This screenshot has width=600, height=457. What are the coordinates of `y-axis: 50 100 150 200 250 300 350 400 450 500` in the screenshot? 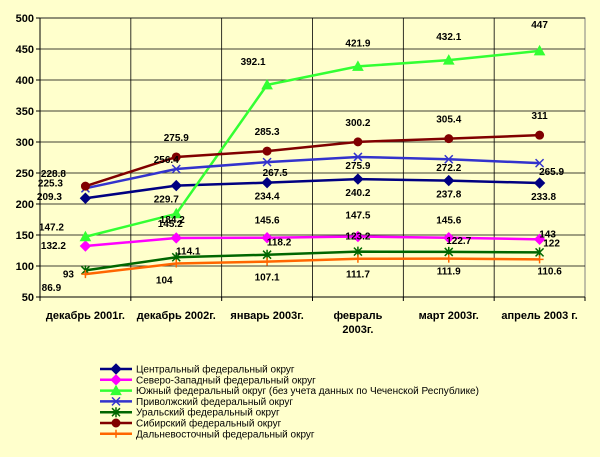 It's located at (28, 158).